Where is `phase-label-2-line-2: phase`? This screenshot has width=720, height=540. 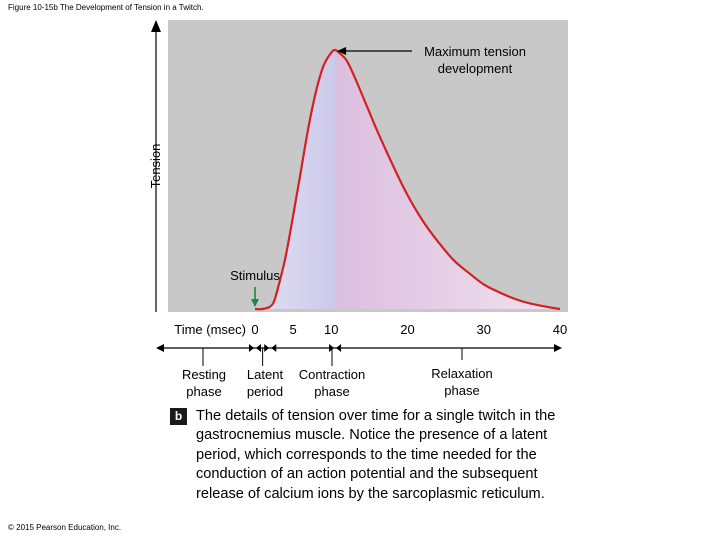
phase-label-2-line-2: phase is located at coordinates (331, 391).